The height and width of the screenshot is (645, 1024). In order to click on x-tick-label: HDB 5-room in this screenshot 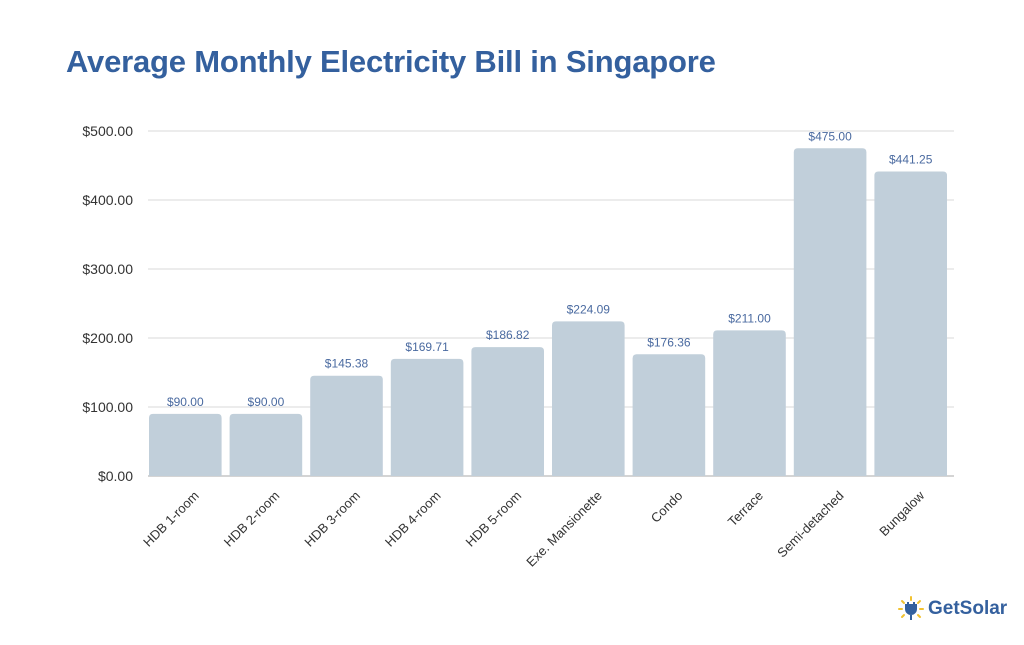, I will do `click(494, 519)`.